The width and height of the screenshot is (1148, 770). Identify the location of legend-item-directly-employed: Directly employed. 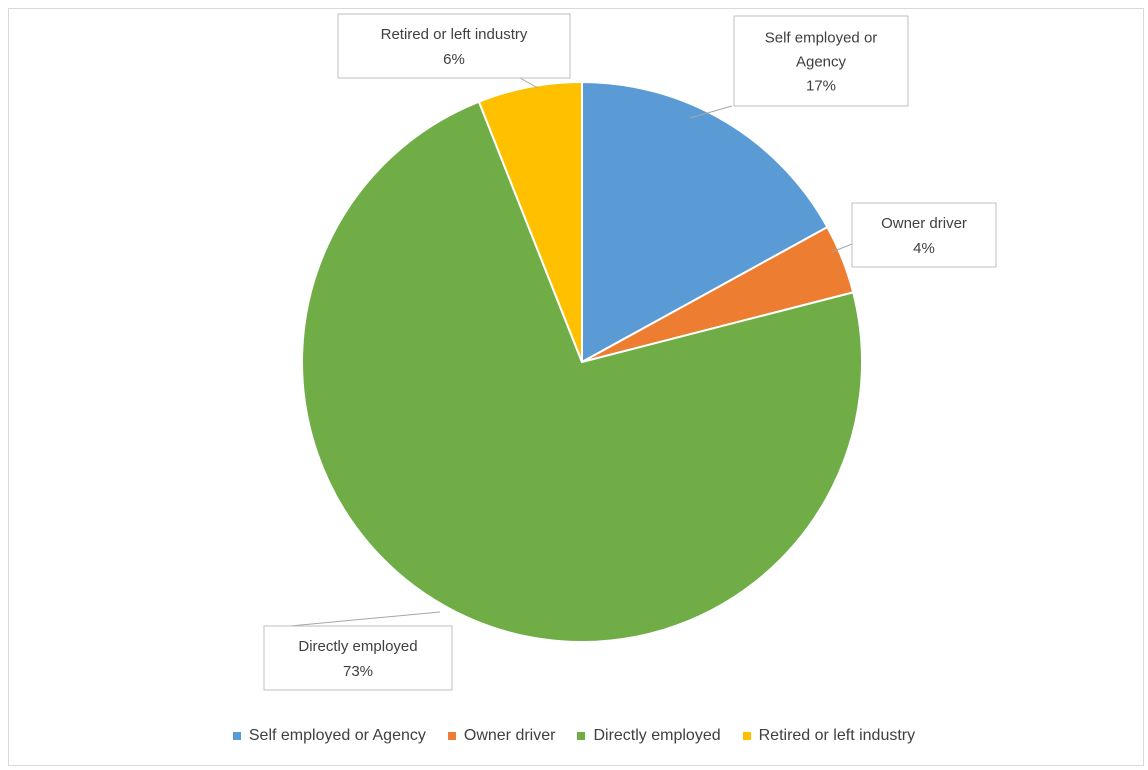
(649, 736).